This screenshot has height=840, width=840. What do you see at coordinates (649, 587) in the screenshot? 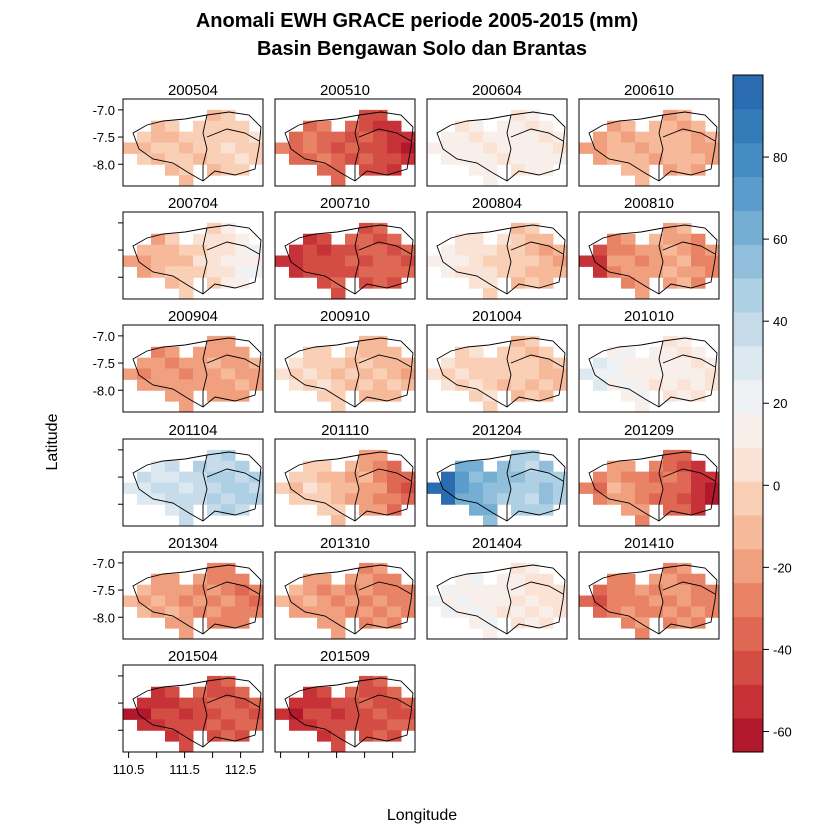
I see `panel-201410: 201410` at bounding box center [649, 587].